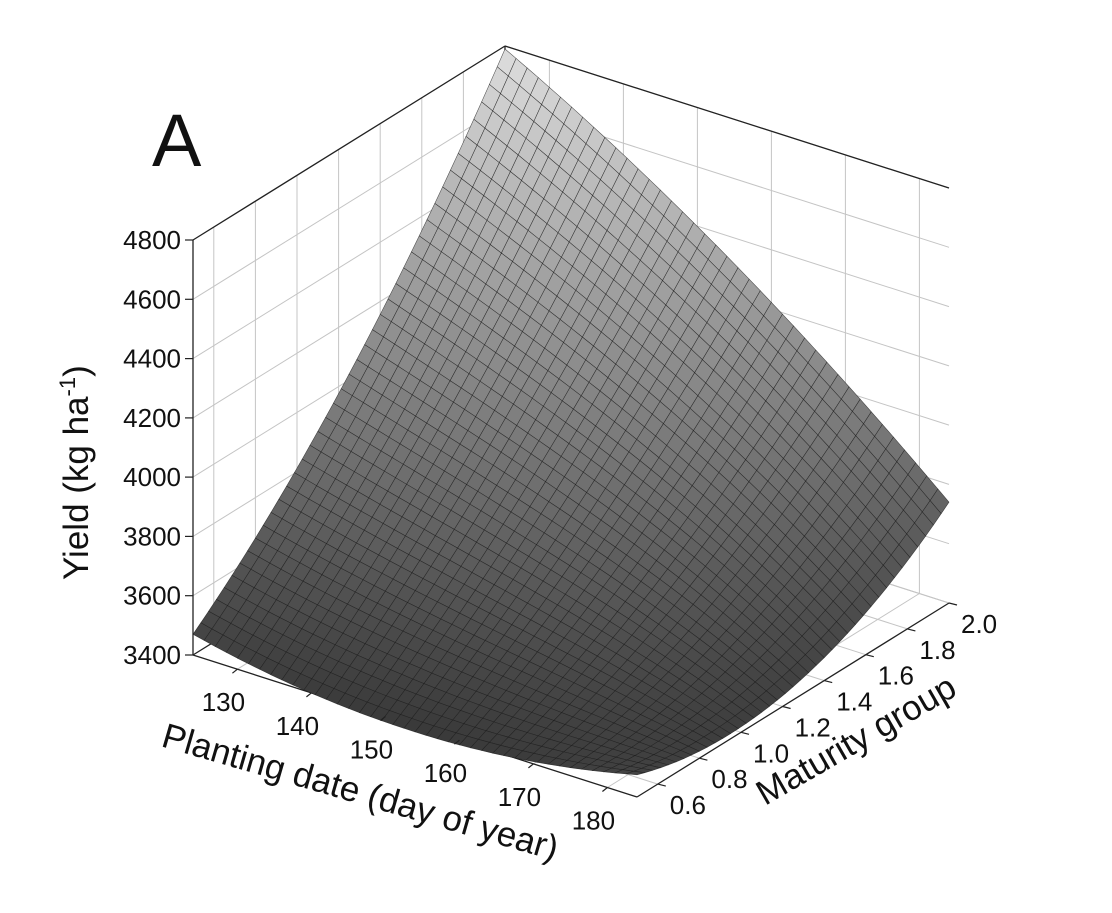 The image size is (1112, 913). What do you see at coordinates (688, 805) in the screenshot?
I see `y-tick-label: 0.6` at bounding box center [688, 805].